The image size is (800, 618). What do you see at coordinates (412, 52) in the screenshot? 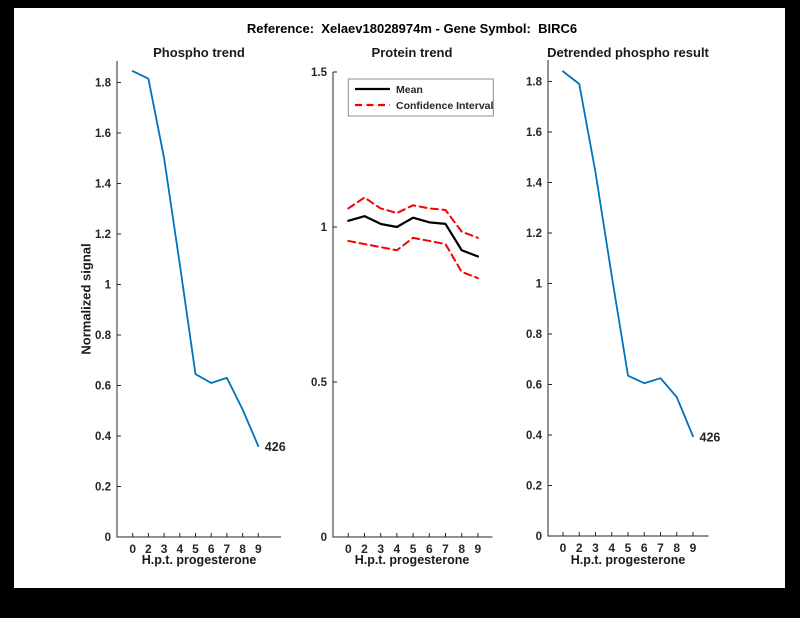
I see `protein-trend-title: Protein trend` at bounding box center [412, 52].